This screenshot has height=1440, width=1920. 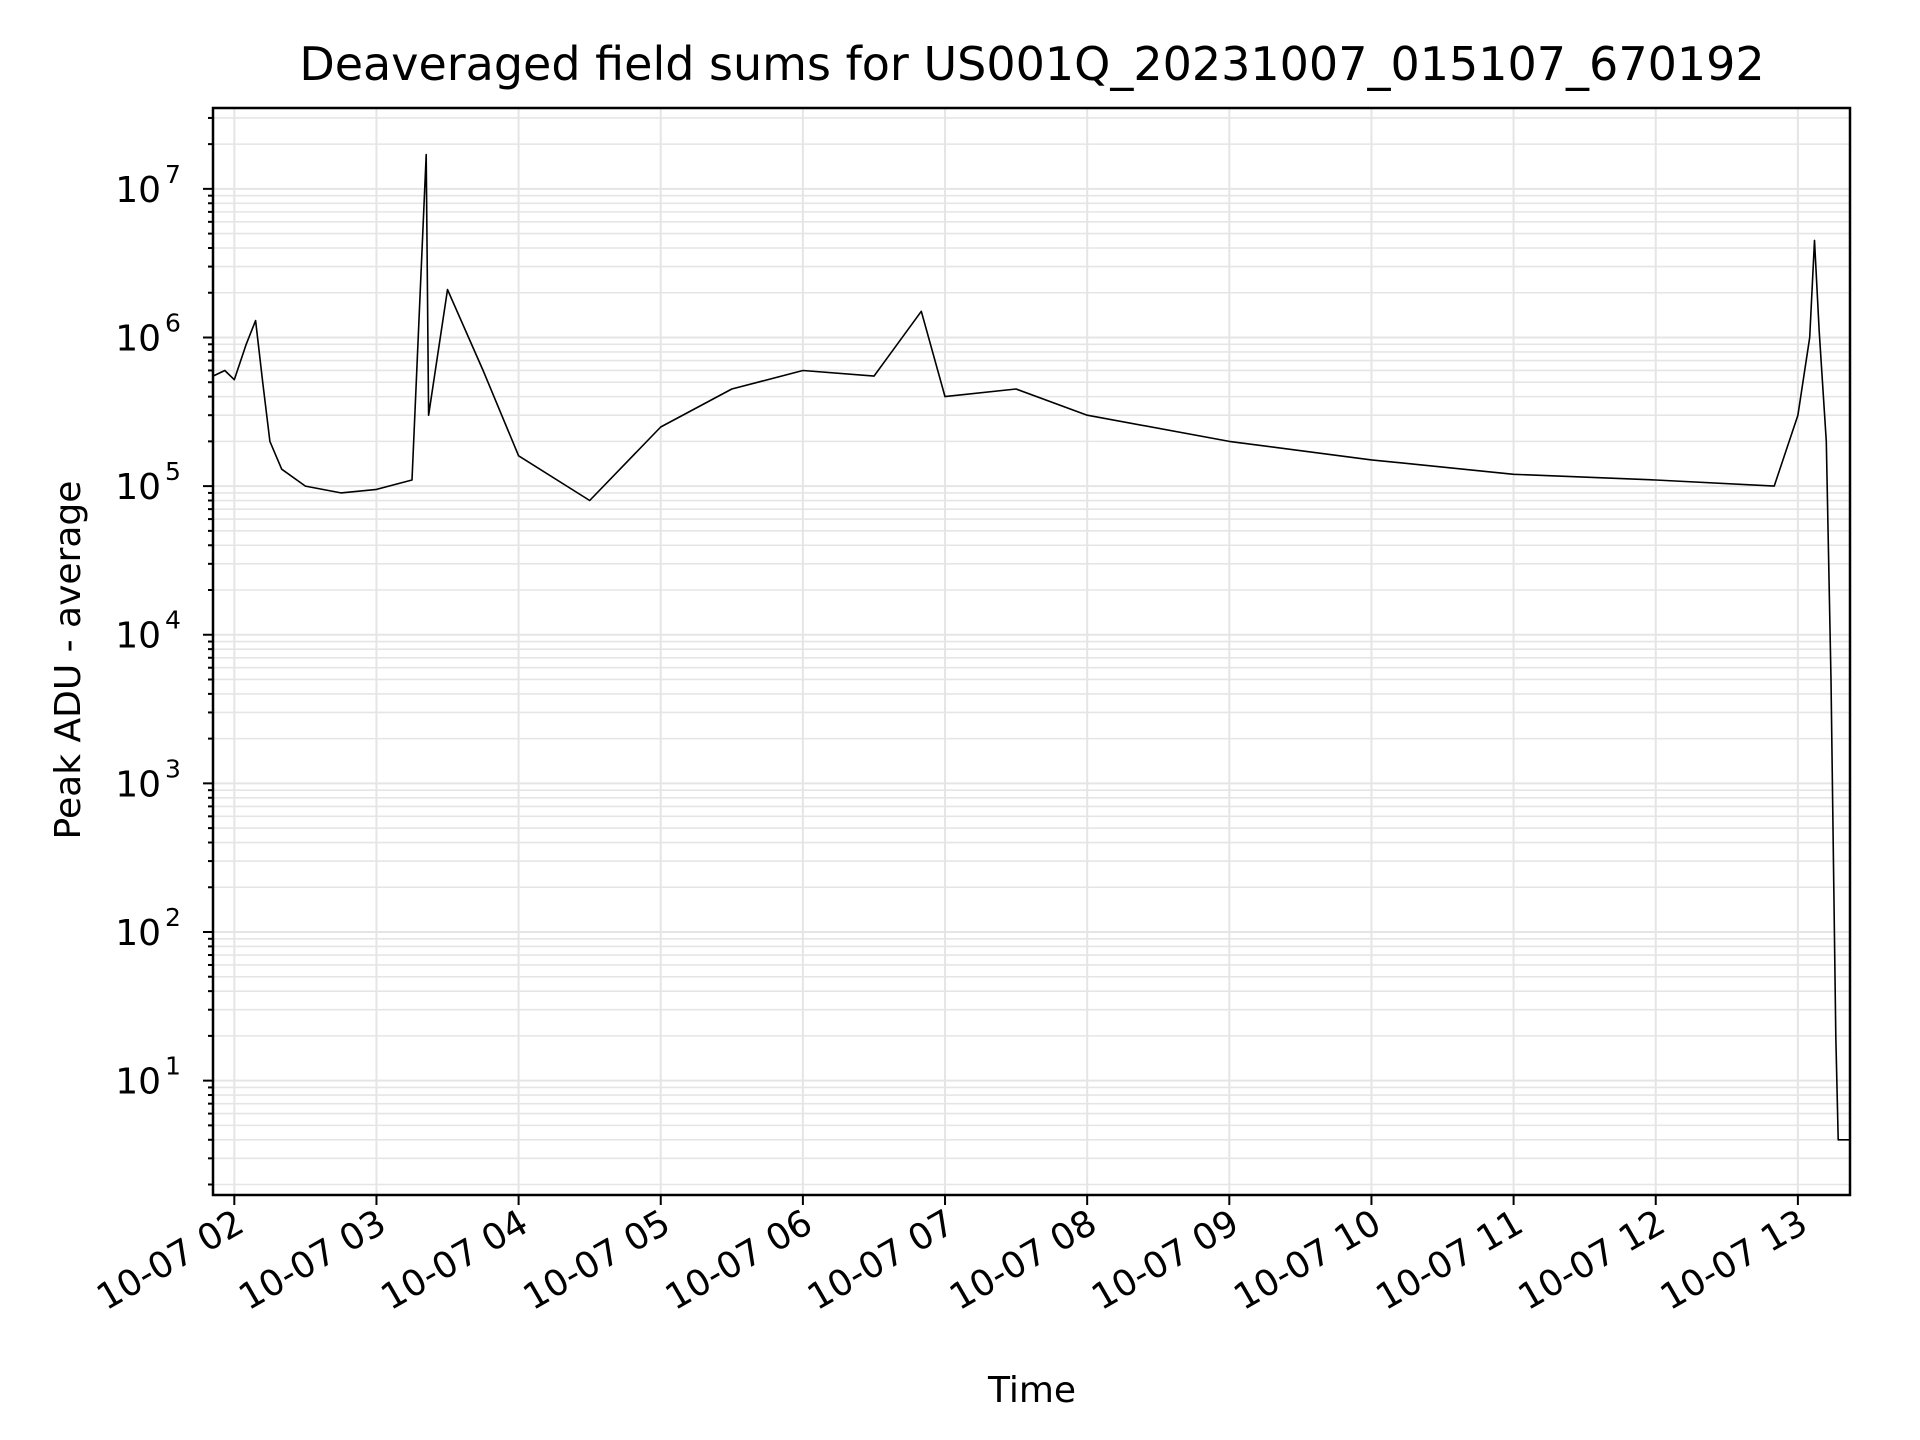 I want to click on y-tick-exponent: 5, so click(x=173, y=471).